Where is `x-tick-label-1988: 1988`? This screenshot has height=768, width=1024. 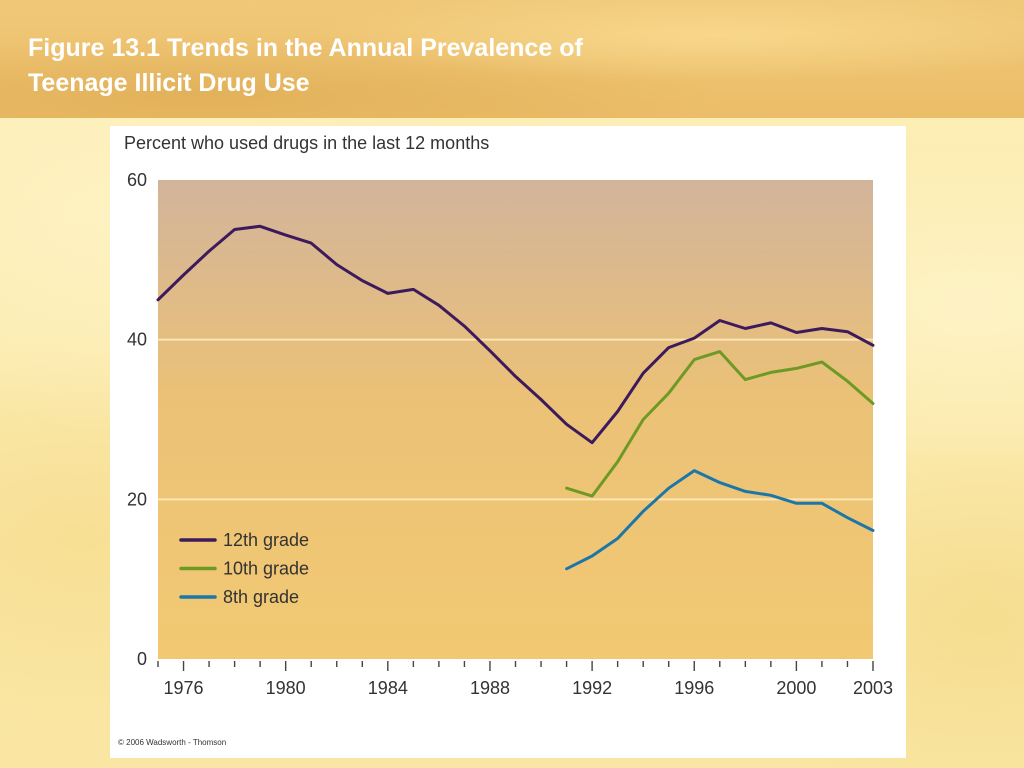 x-tick-label-1988: 1988 is located at coordinates (490, 688).